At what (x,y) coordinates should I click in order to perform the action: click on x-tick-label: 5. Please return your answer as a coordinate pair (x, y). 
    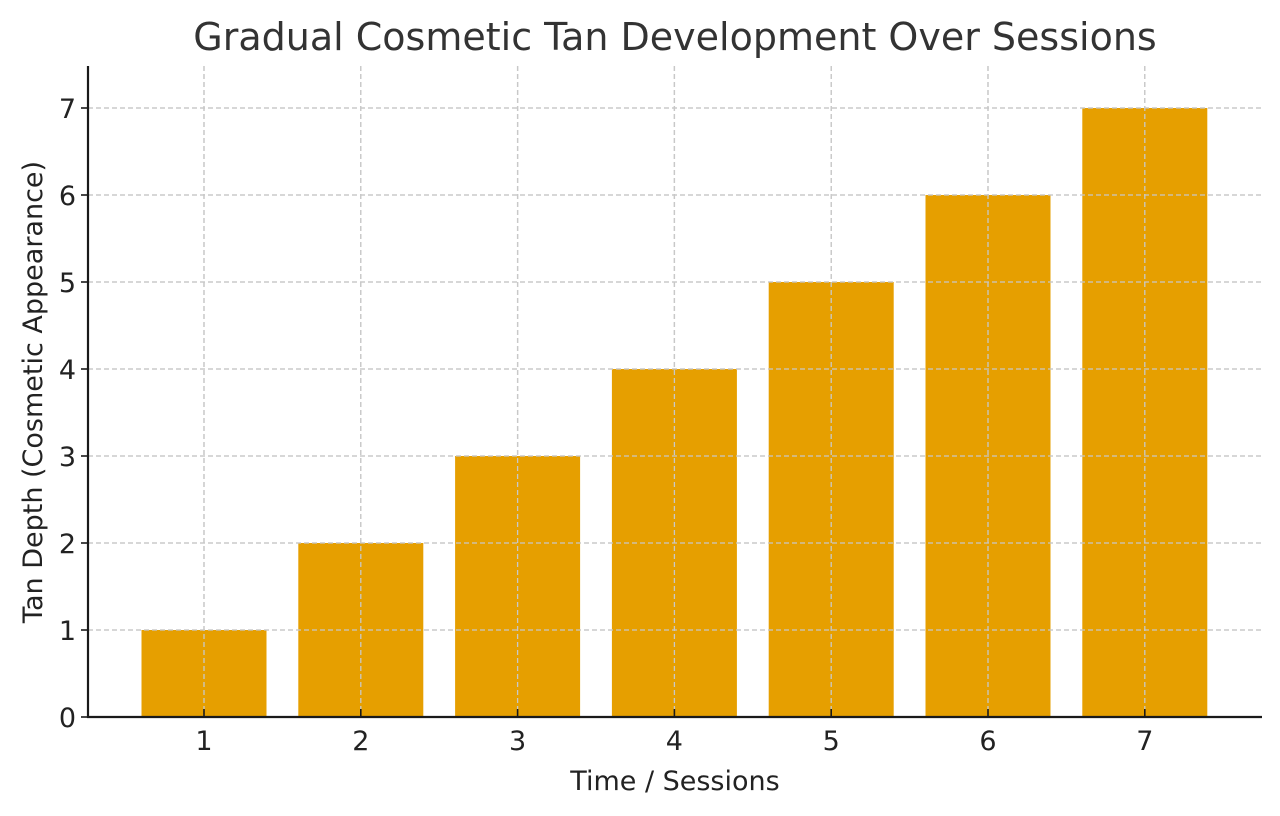
    Looking at the image, I should click on (831, 741).